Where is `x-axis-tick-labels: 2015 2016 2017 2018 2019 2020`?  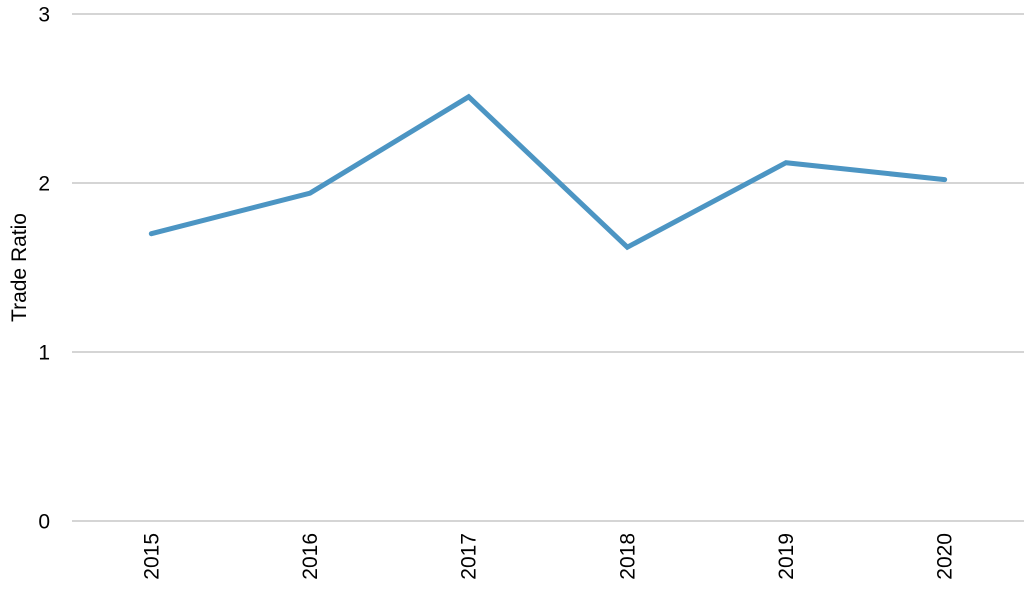
x-axis-tick-labels: 2015 2016 2017 2018 2019 2020 is located at coordinates (548, 556).